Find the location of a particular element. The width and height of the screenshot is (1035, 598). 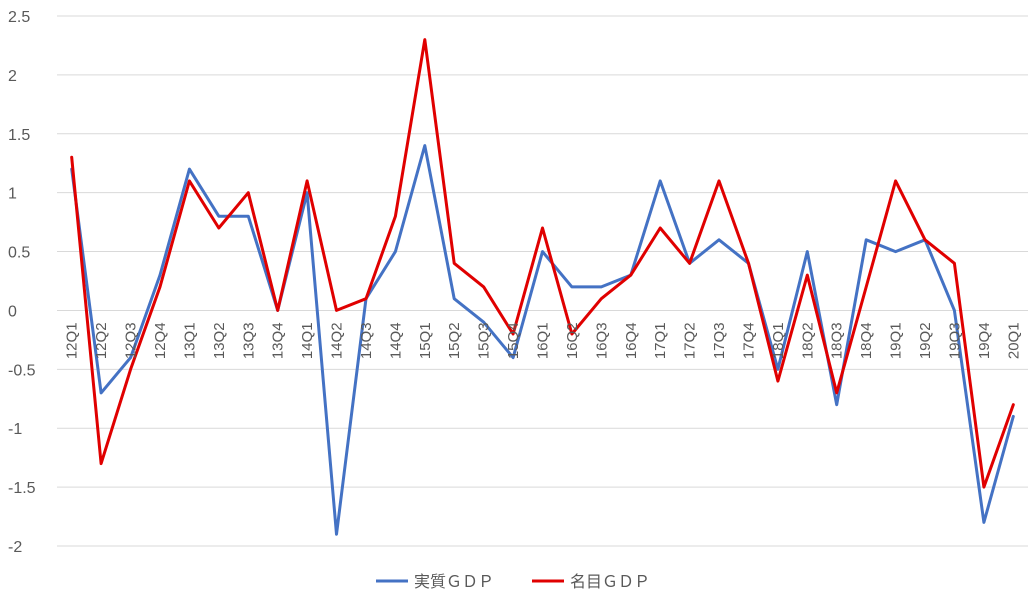

x-tick-label: 14Q3 is located at coordinates (366, 340).